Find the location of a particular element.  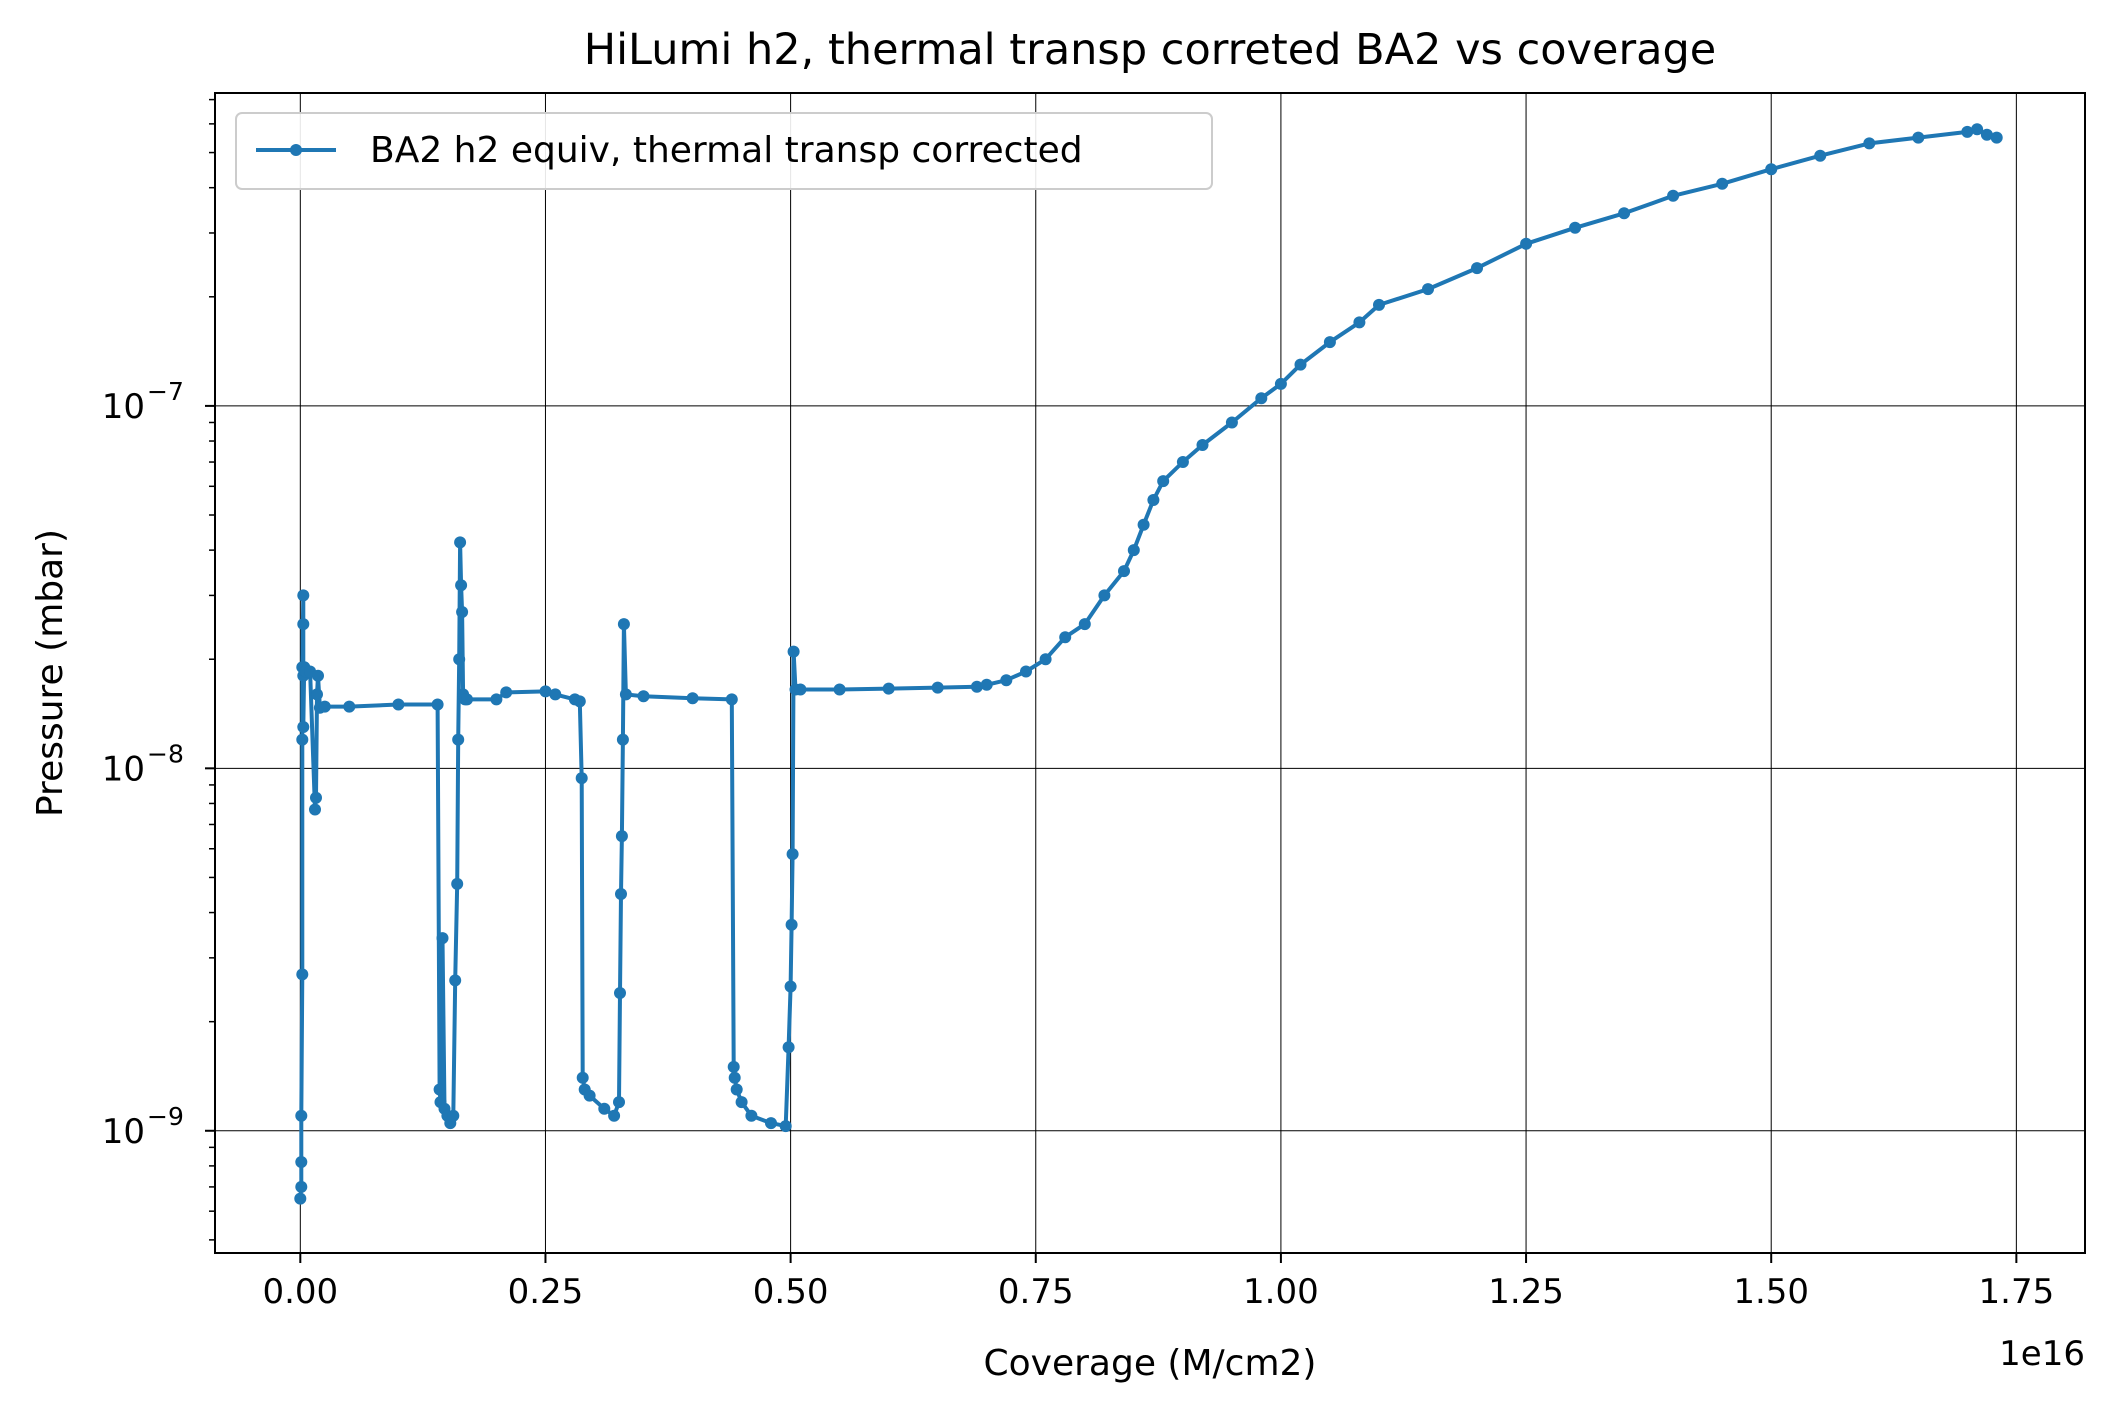

x-tick-label: 0.50 is located at coordinates (791, 1292).